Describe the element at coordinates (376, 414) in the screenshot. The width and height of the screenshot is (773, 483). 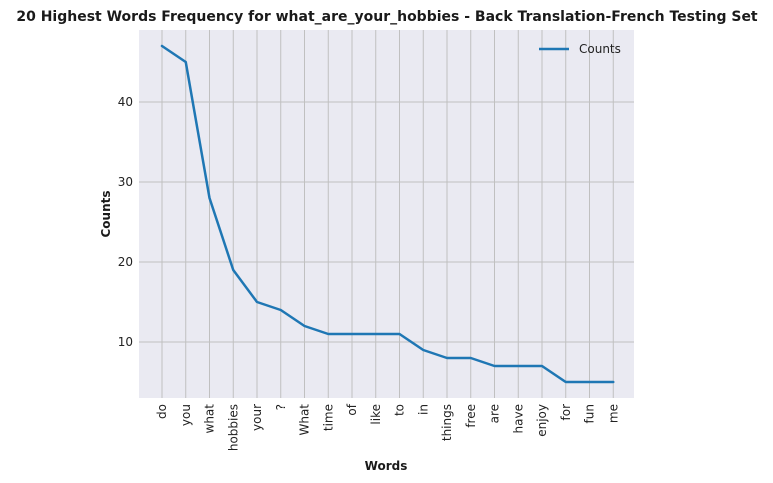
I see `x-tick-label: like` at that location.